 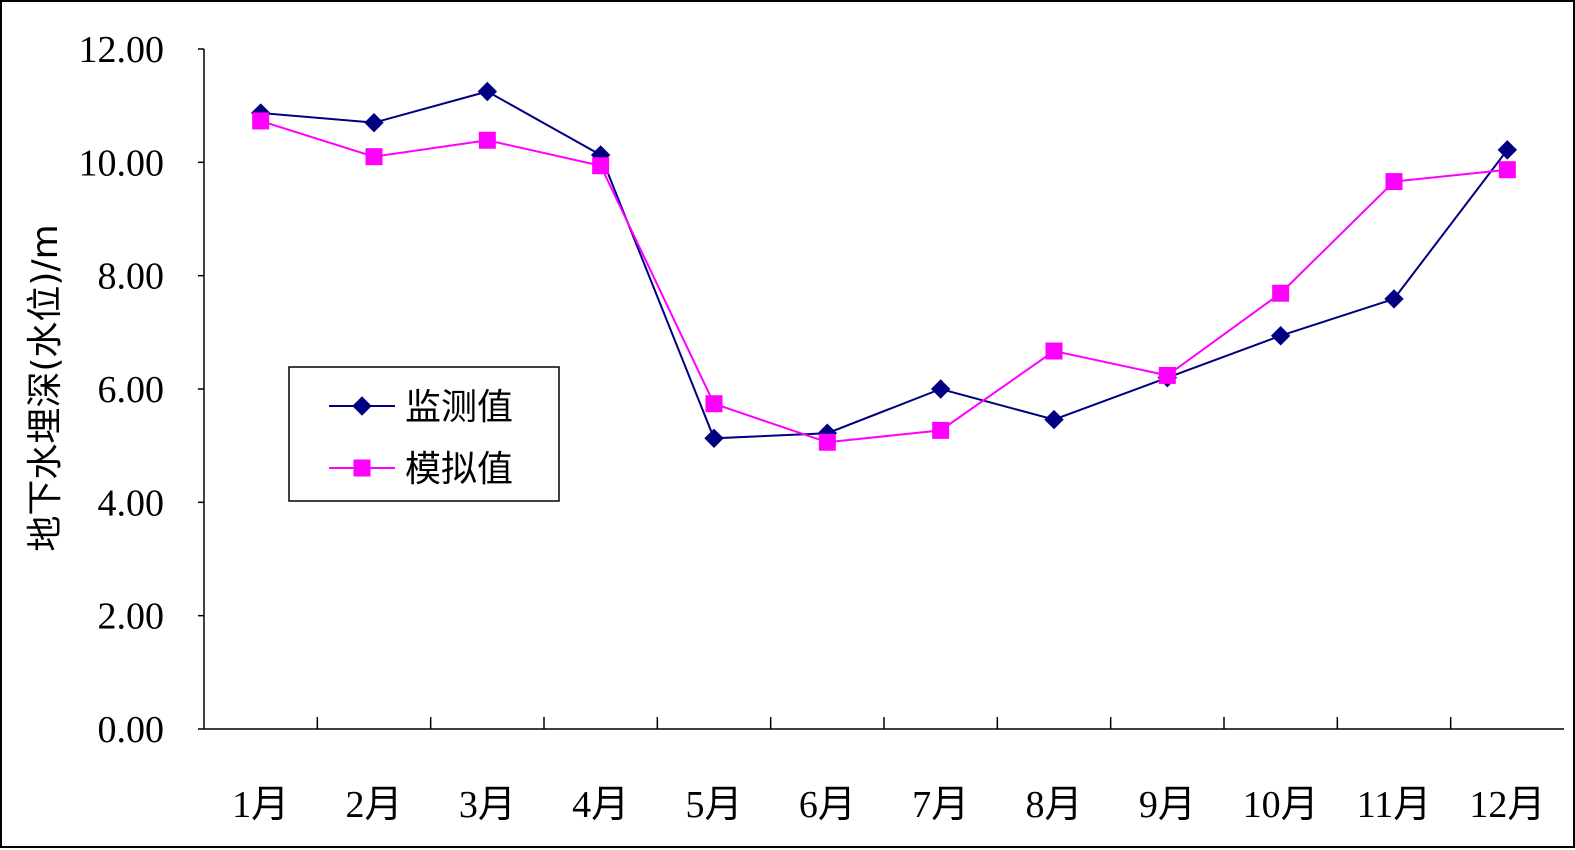 What do you see at coordinates (131, 617) in the screenshot?
I see `y-tick-label: 2.00` at bounding box center [131, 617].